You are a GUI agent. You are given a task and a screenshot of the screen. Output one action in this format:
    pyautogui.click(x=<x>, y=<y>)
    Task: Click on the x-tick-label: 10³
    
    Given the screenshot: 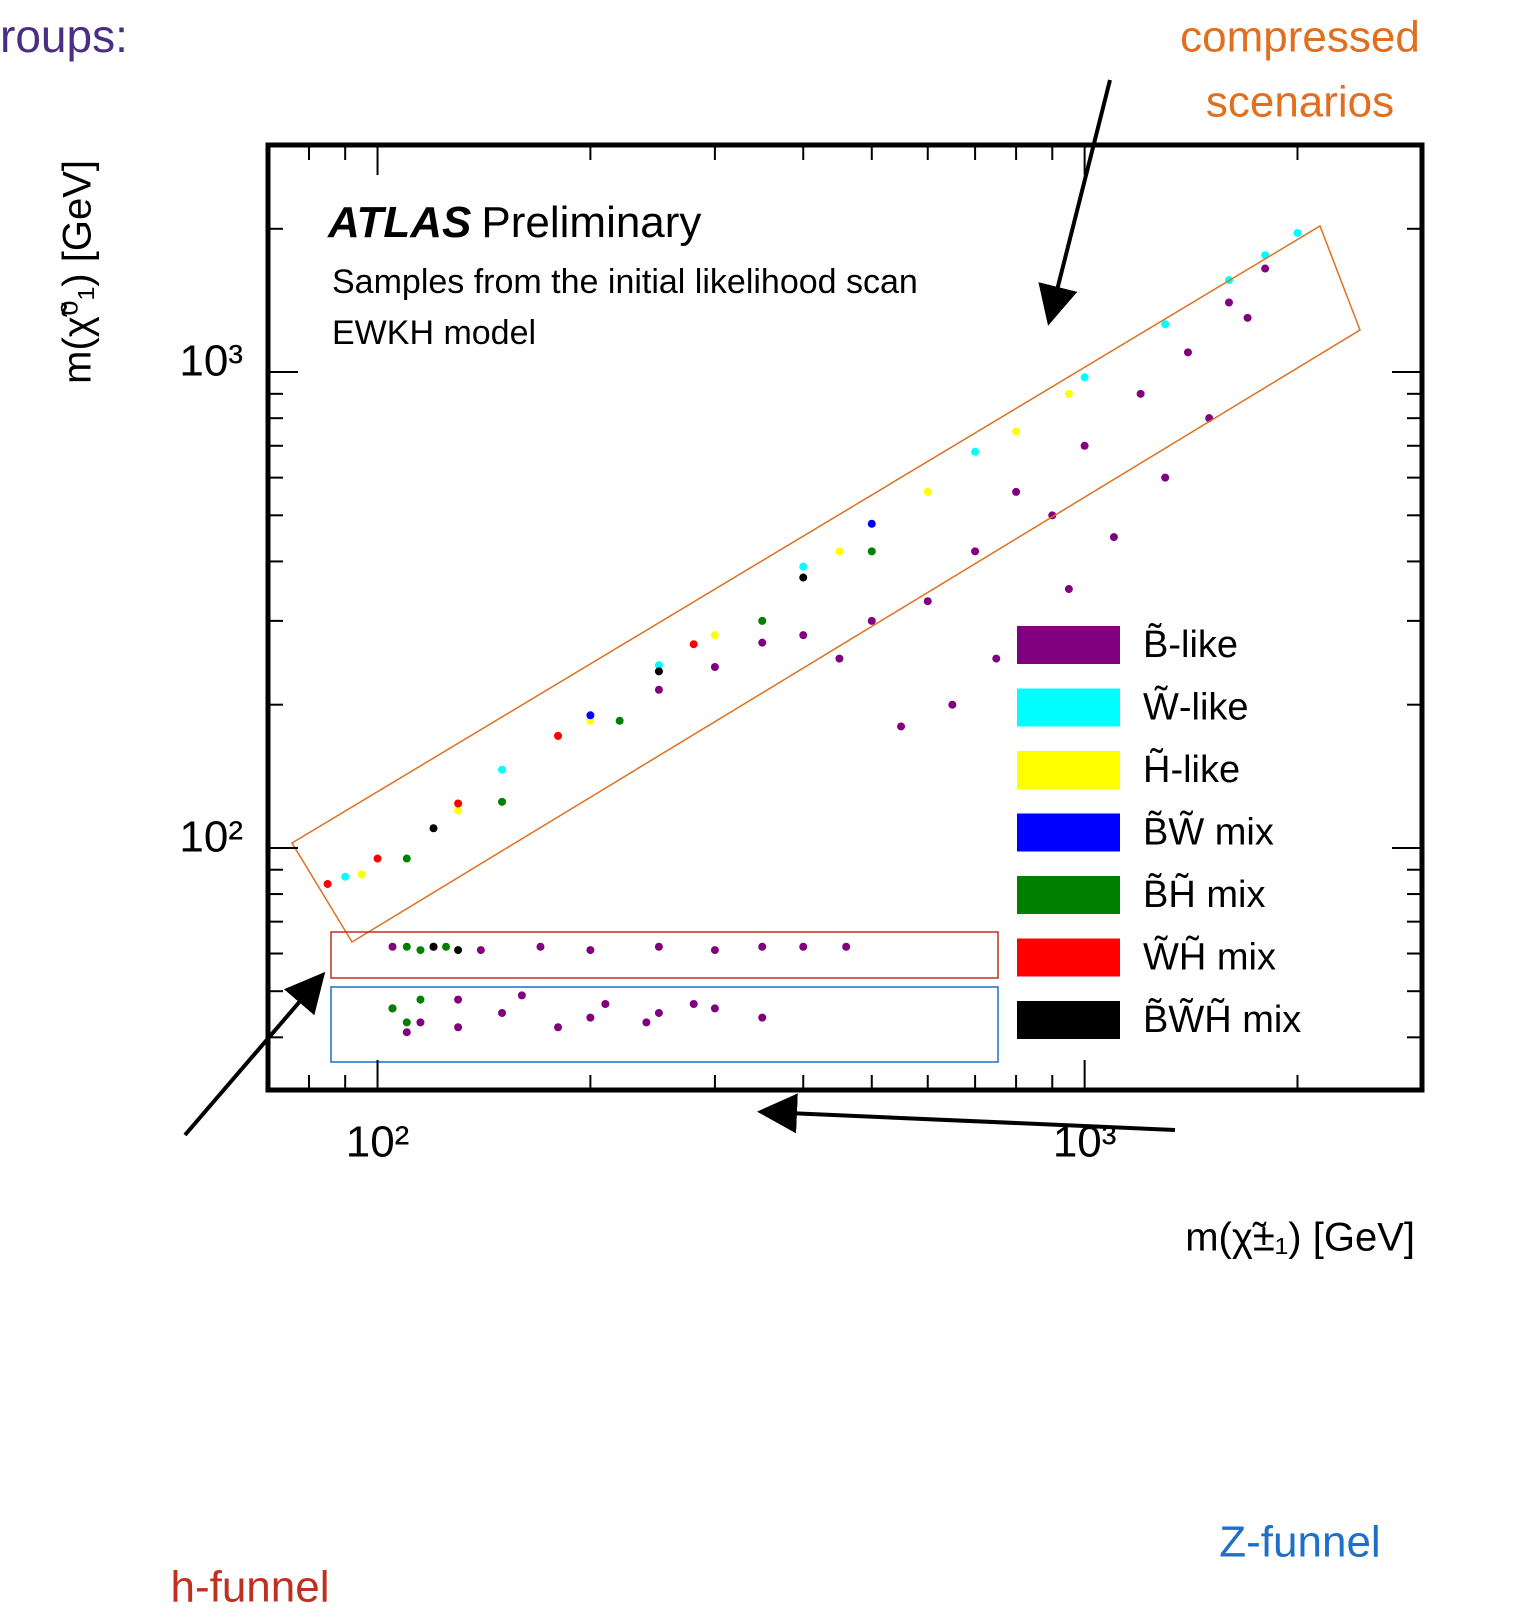 What is the action you would take?
    pyautogui.click(x=1085, y=1142)
    